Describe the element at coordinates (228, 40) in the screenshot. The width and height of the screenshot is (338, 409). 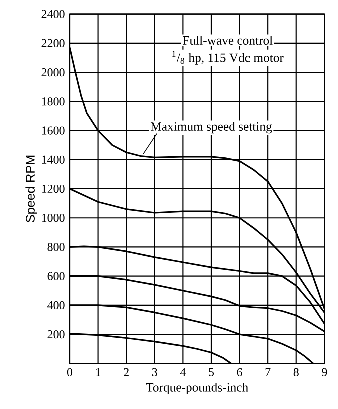
I see `annotation: Full-wave control` at that location.